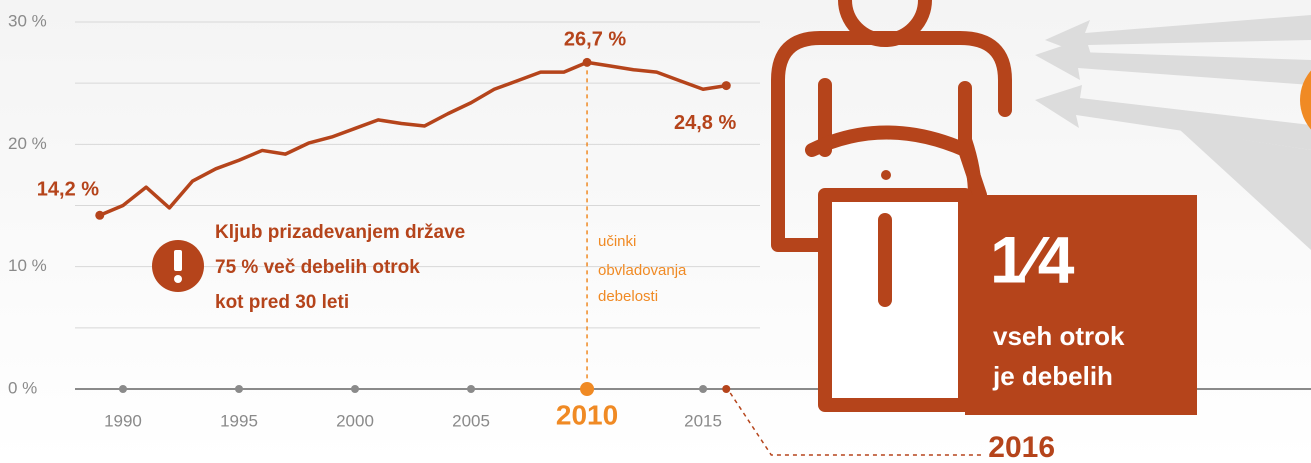  I want to click on x-tick-label: 2005, so click(471, 420).